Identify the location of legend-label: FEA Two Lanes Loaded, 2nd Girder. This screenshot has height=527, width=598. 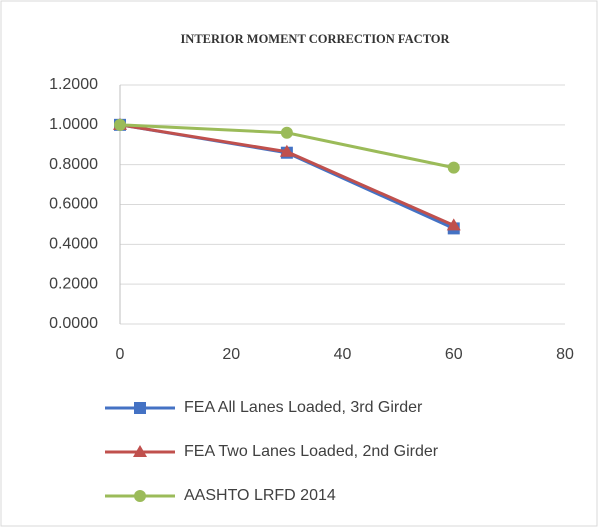
(311, 451).